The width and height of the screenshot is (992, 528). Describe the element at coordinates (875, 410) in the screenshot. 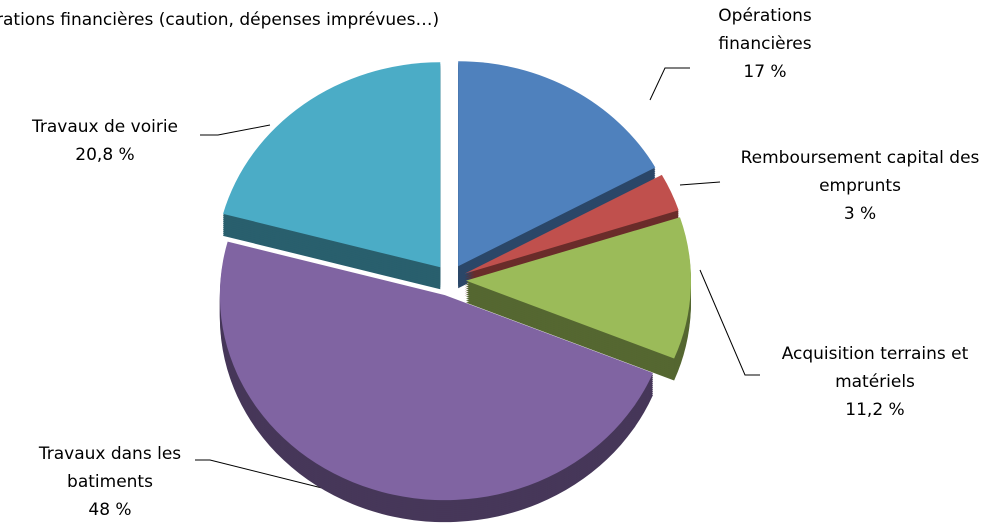

I see `value-label: 11,2 %` at that location.